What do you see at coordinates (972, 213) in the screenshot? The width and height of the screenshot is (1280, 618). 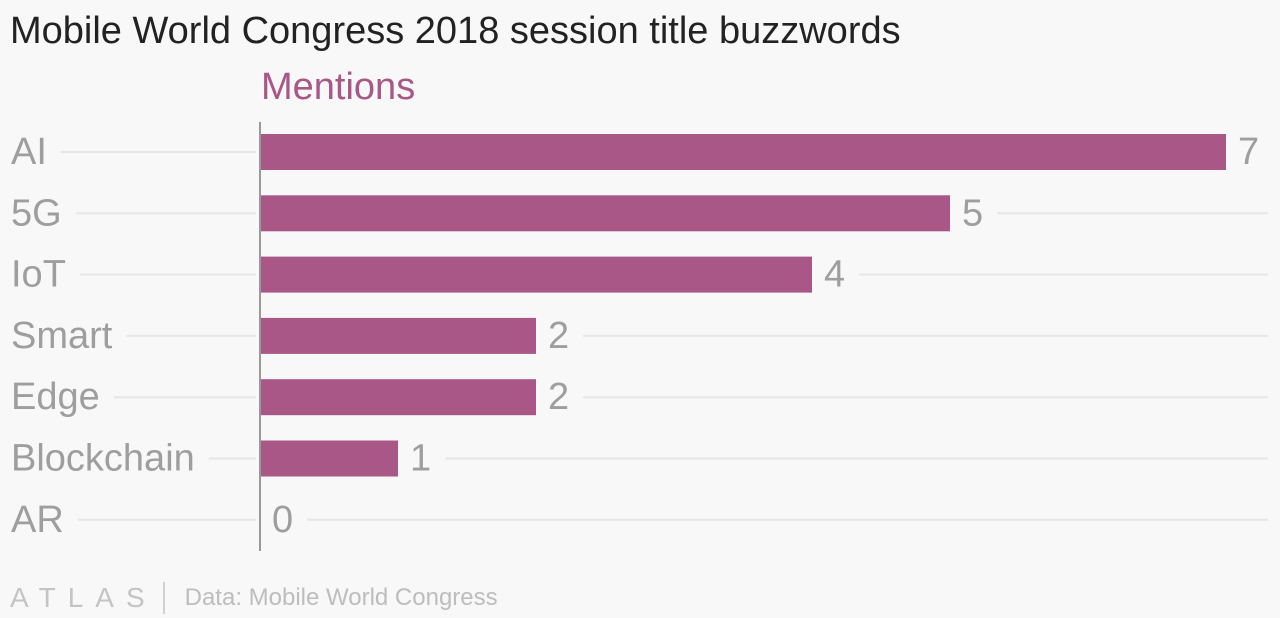 I see `value-label: 5` at bounding box center [972, 213].